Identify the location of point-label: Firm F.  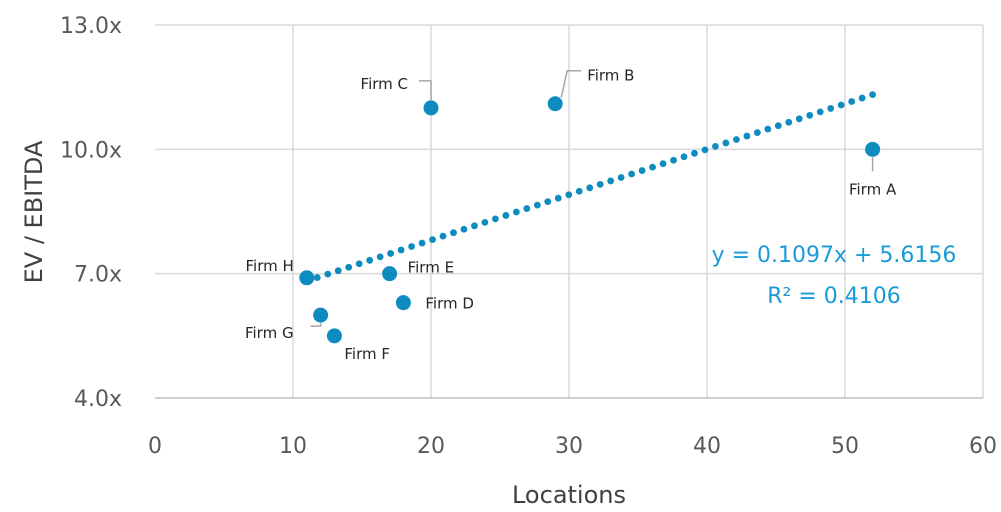
(367, 354).